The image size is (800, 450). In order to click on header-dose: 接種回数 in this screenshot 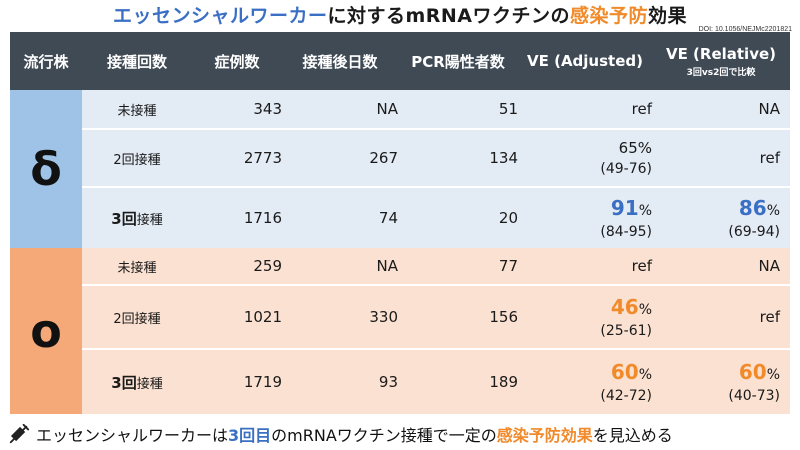, I will do `click(136, 61)`.